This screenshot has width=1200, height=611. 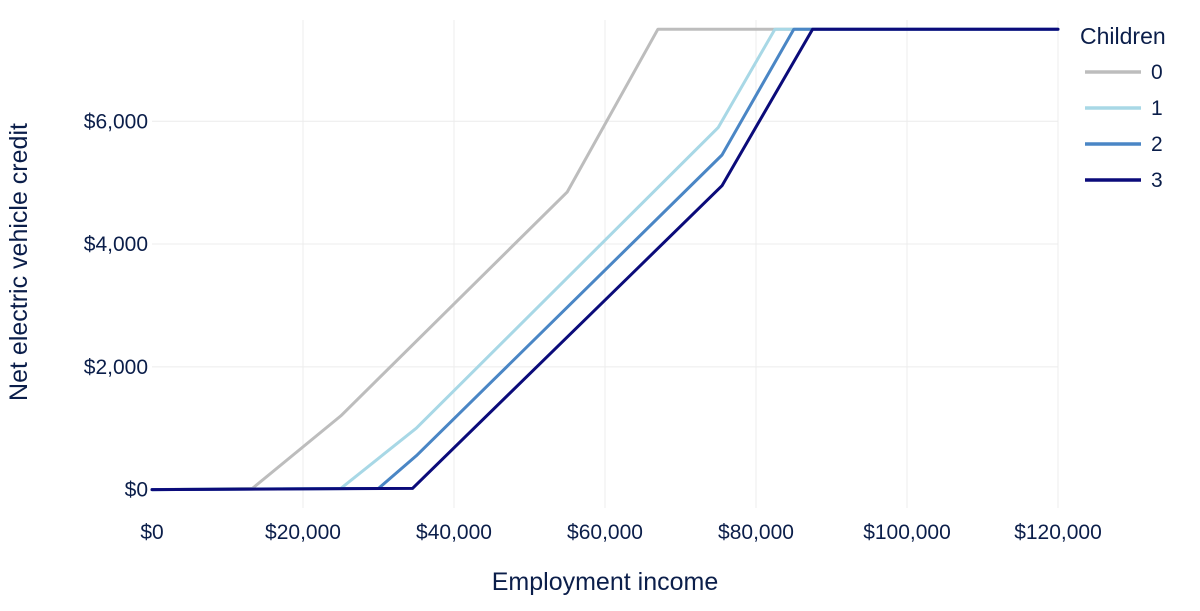 I want to click on legend-label: 2, so click(x=1157, y=144).